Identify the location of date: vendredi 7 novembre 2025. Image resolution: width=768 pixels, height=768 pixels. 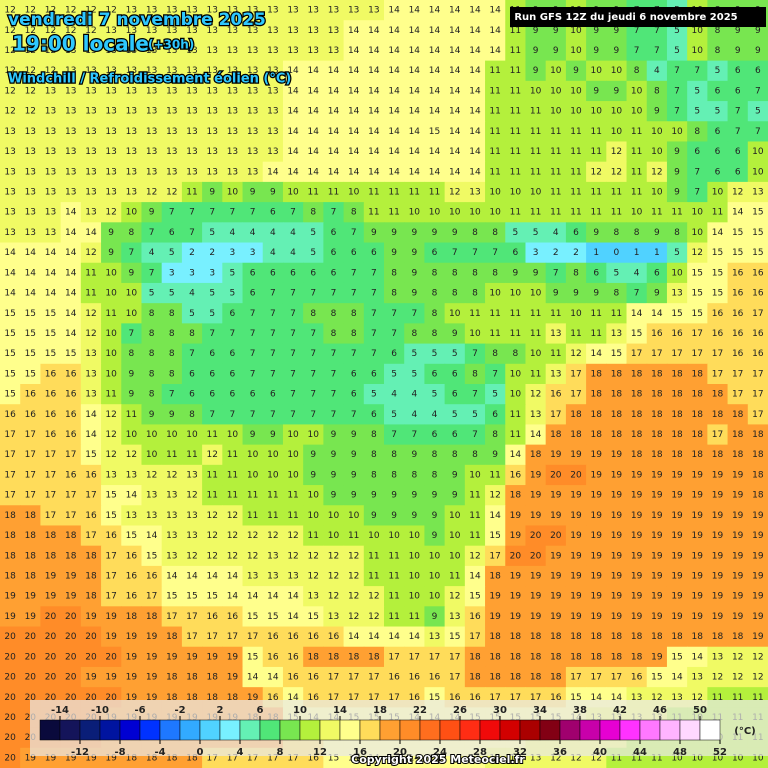
(137, 20).